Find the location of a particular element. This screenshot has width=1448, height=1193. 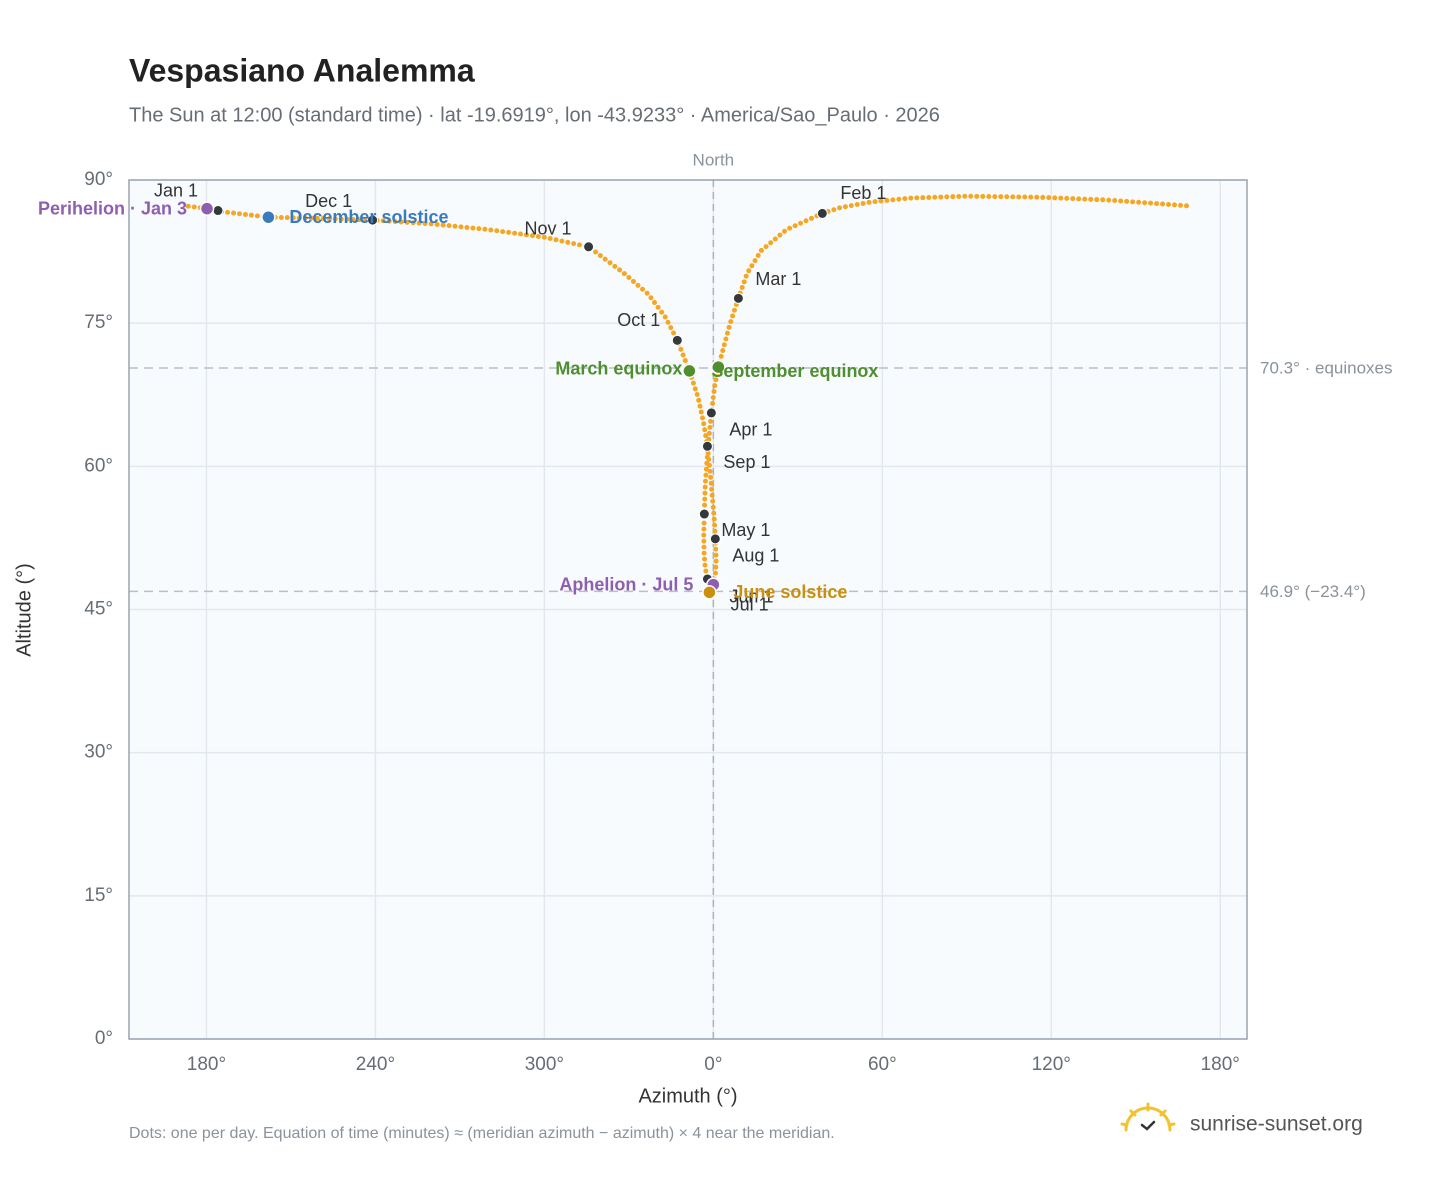

month-label: Mar 1 is located at coordinates (778, 279).